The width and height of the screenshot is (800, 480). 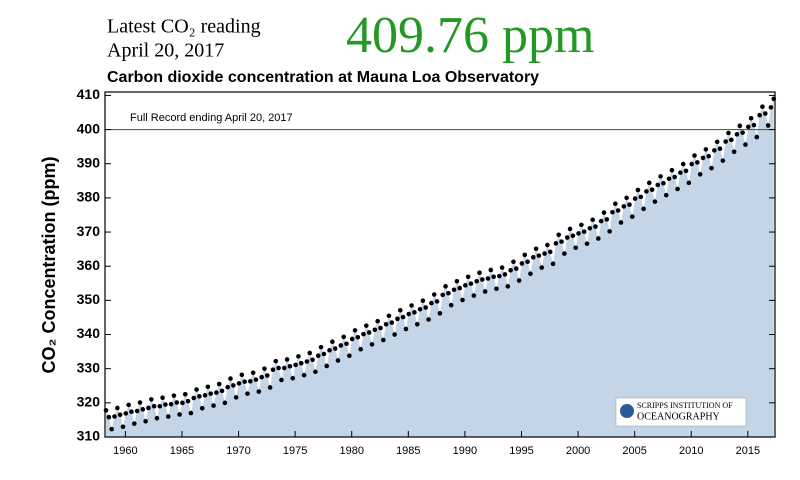 I want to click on y-tick-label: 380, so click(x=89, y=197).